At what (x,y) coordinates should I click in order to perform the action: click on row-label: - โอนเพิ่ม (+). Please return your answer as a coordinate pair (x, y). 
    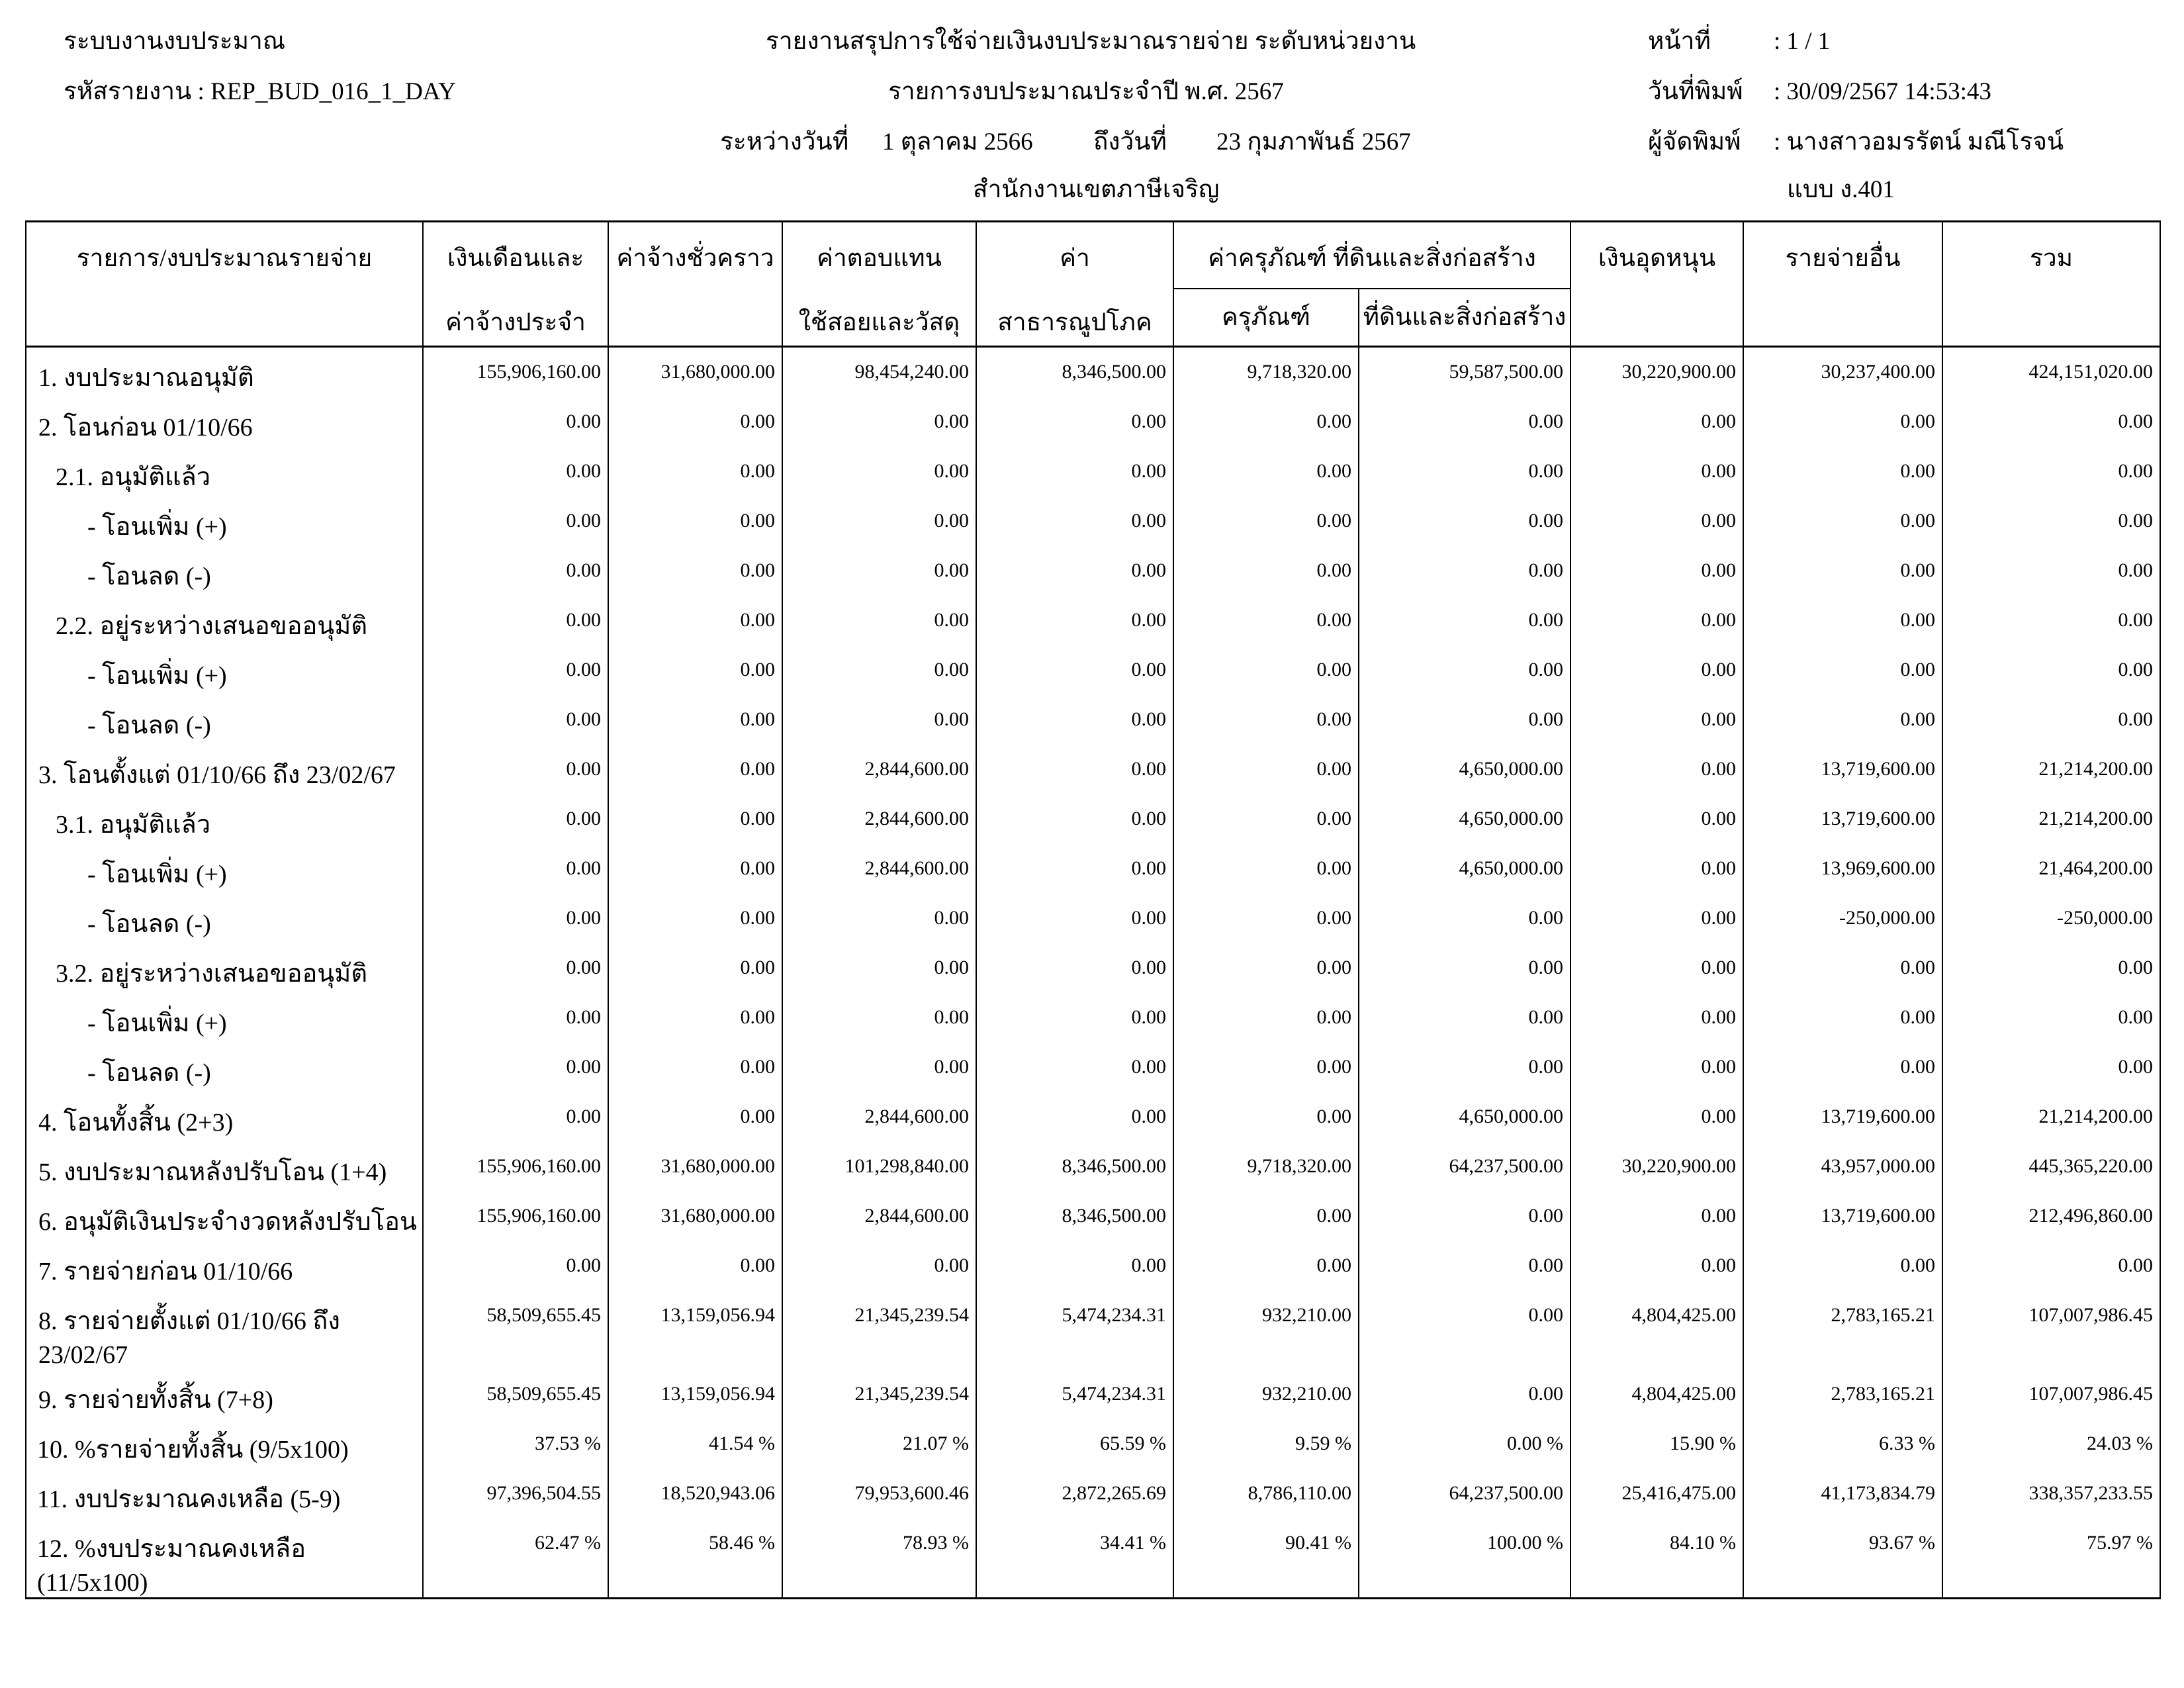
    Looking at the image, I should click on (224, 869).